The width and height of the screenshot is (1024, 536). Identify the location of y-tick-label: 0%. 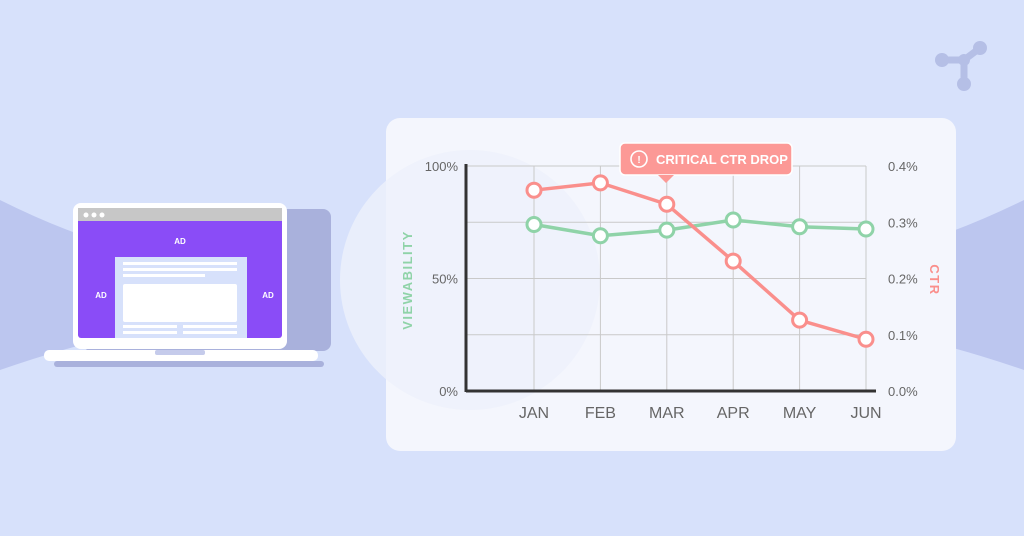
(448, 391).